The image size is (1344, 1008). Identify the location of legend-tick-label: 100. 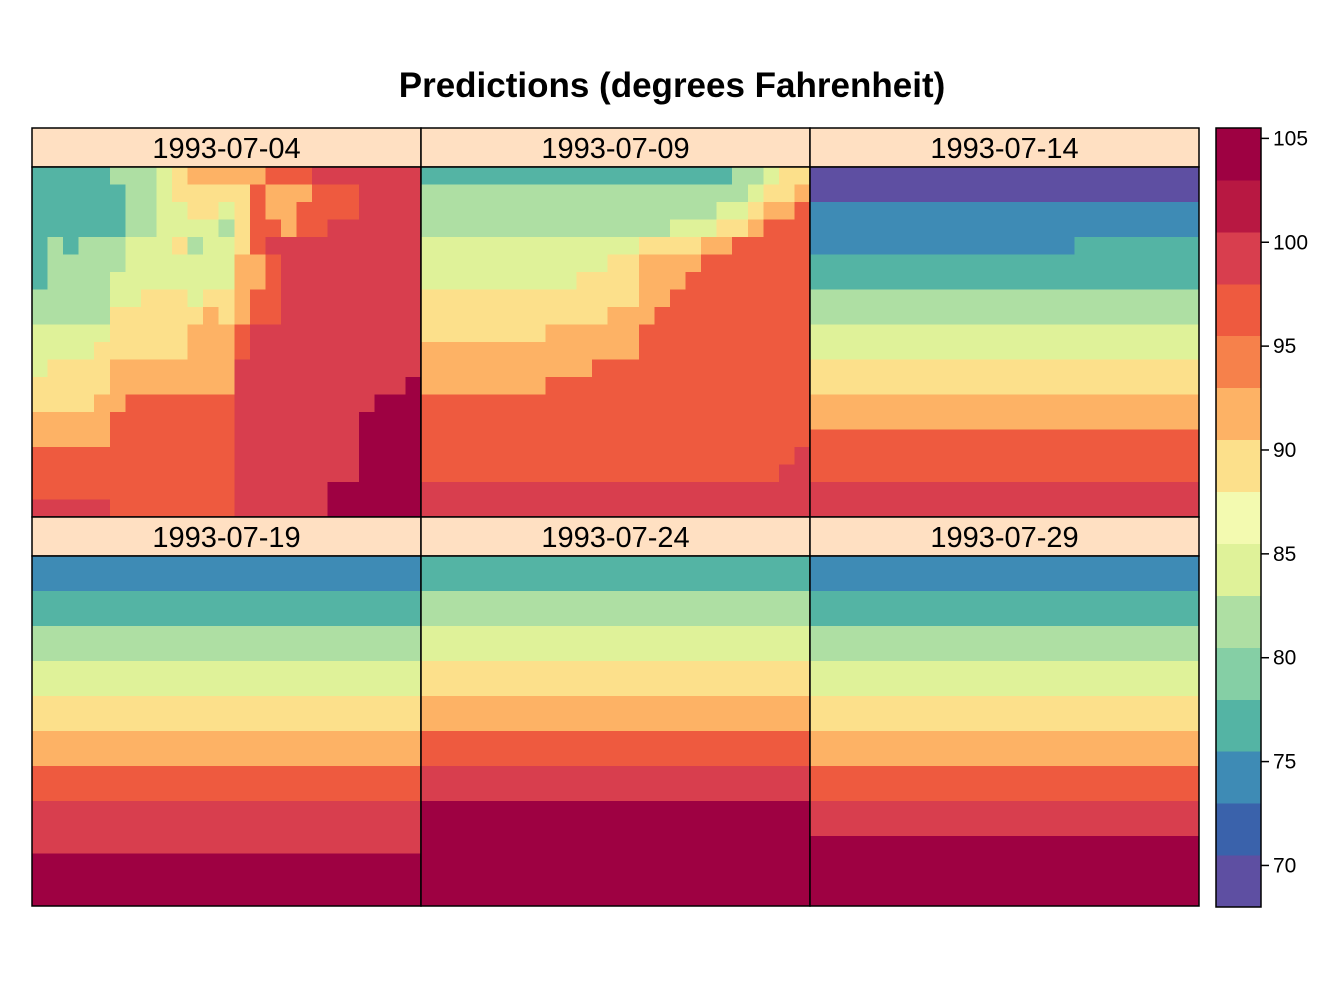
(1290, 242).